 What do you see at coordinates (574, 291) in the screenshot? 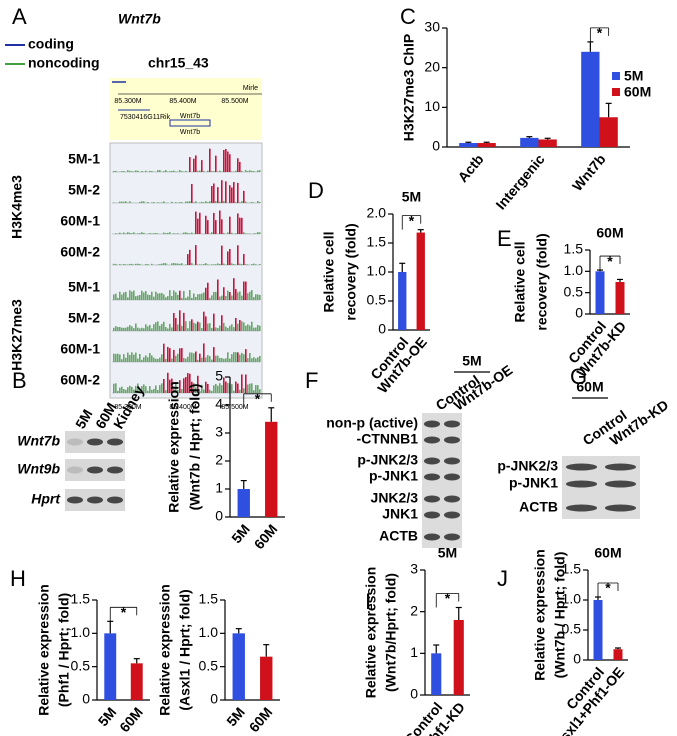
I see `y-tick-label: 0.5` at bounding box center [574, 291].